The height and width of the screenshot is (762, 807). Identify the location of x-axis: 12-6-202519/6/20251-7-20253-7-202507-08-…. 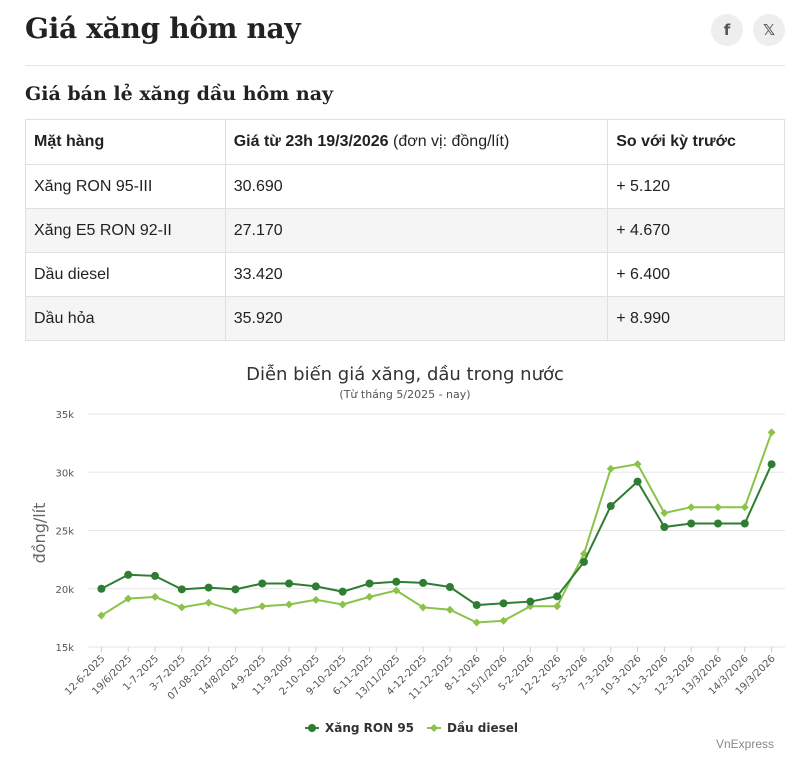
(420, 674).